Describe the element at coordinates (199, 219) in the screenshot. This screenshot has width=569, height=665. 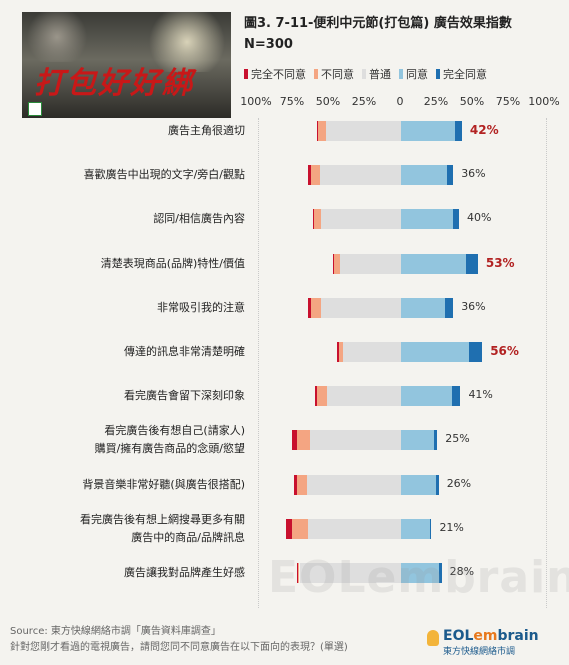
I see `category-label: 認同/相信廣告內容` at that location.